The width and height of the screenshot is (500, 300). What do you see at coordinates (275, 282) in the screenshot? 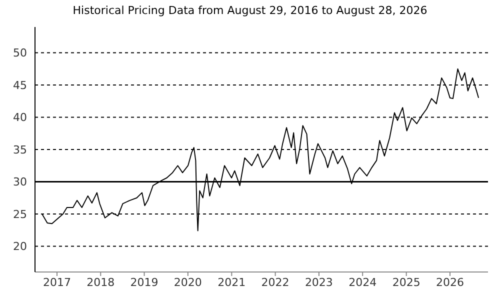
I see `x-tick-label: 2022` at bounding box center [275, 282].